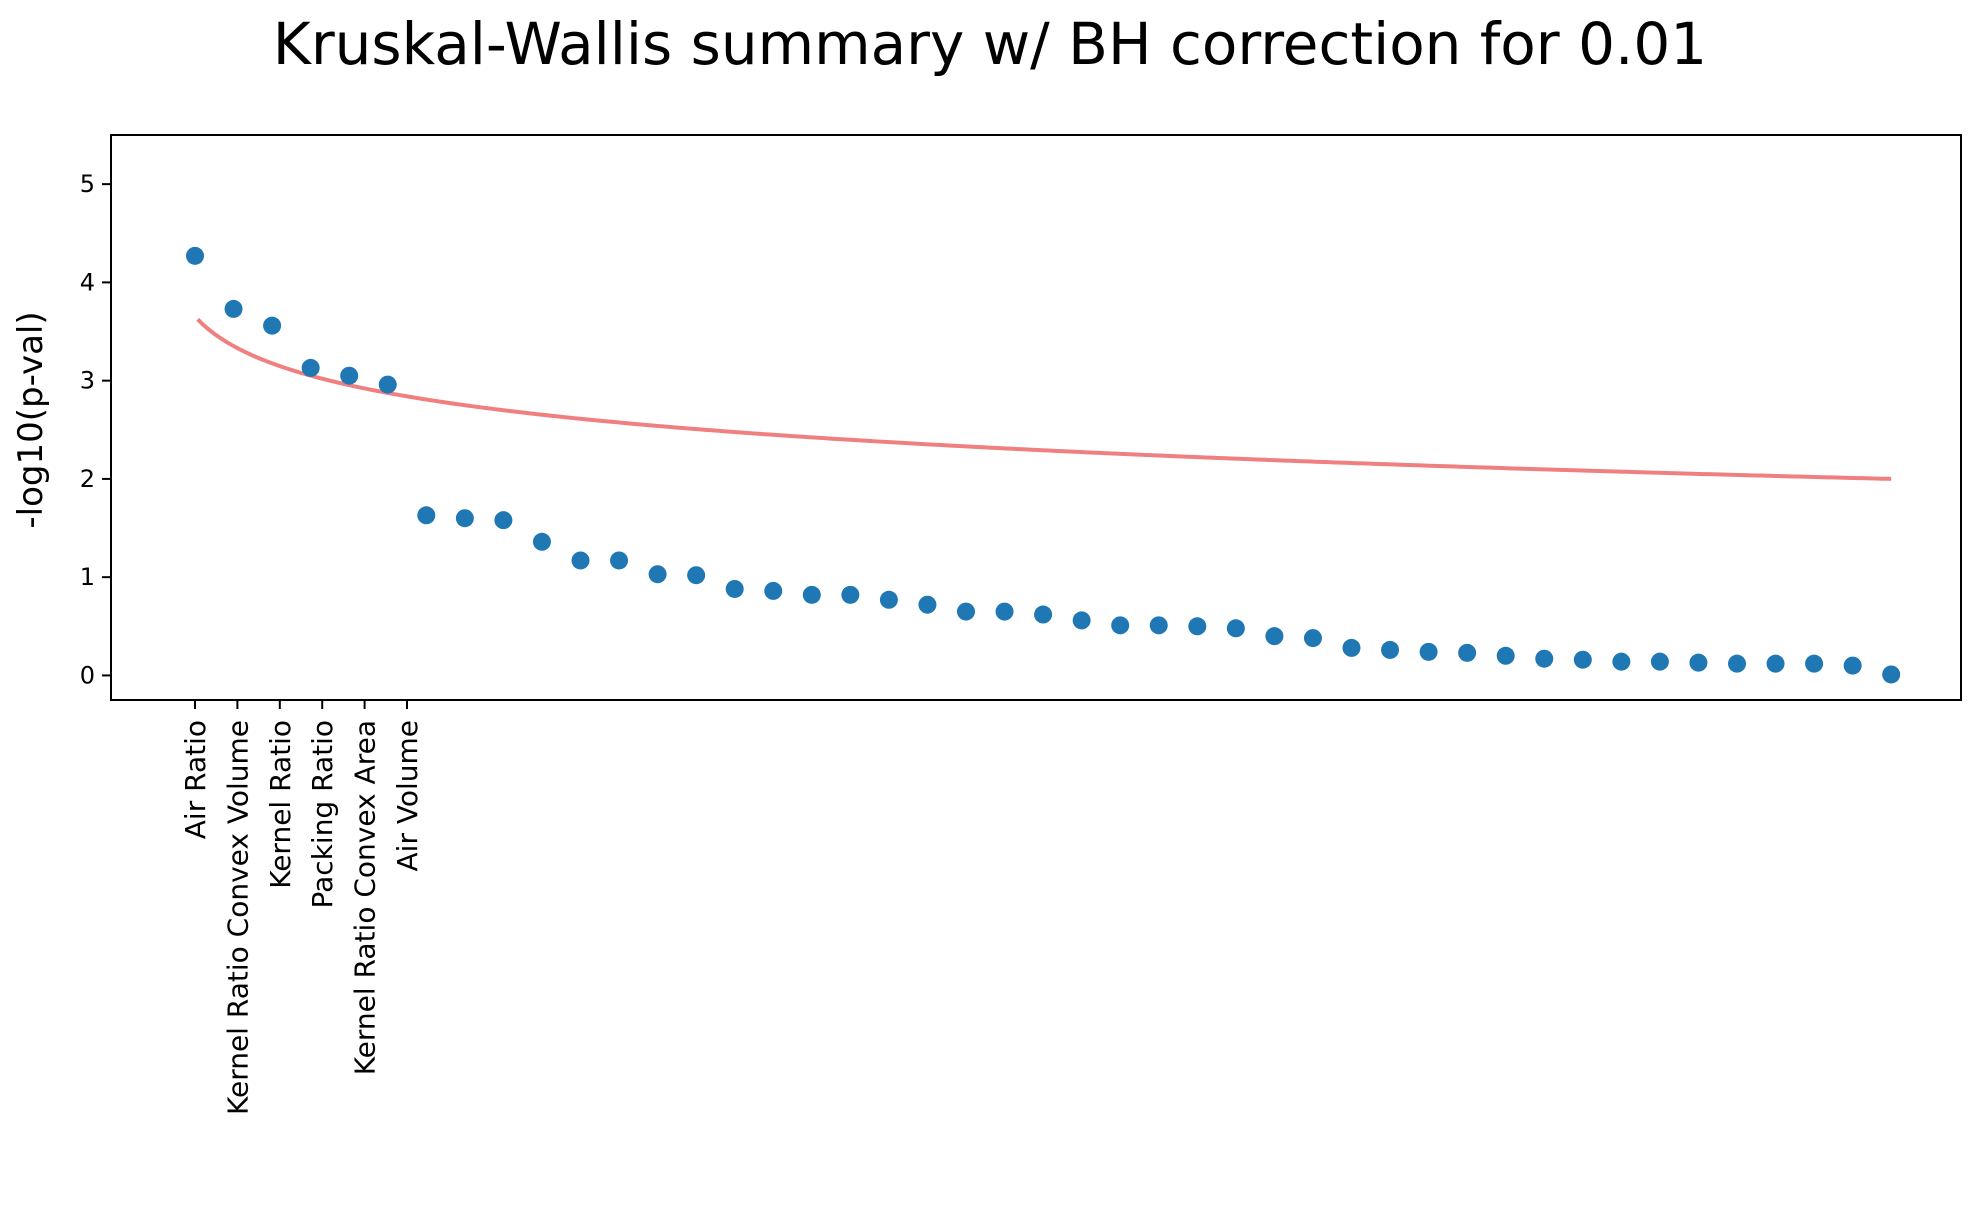 Image resolution: width=1981 pixels, height=1209 pixels. Describe the element at coordinates (280, 804) in the screenshot. I see `x-tick-label: Kernel Ratio` at that location.